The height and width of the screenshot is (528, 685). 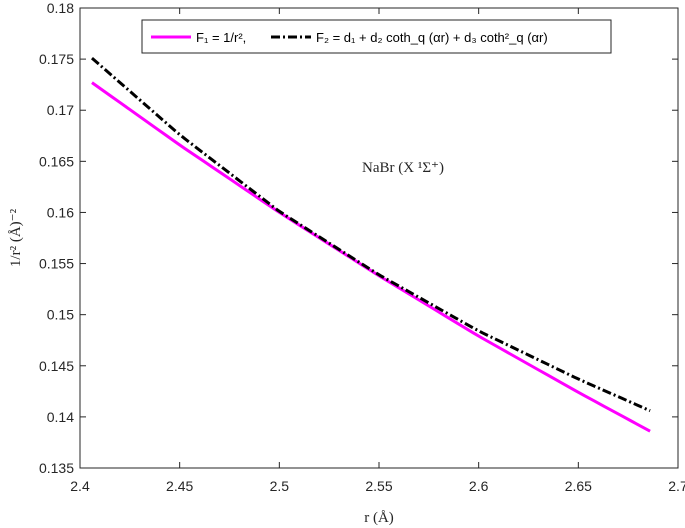 What do you see at coordinates (179, 486) in the screenshot?
I see `x-tick-label: 2.45` at bounding box center [179, 486].